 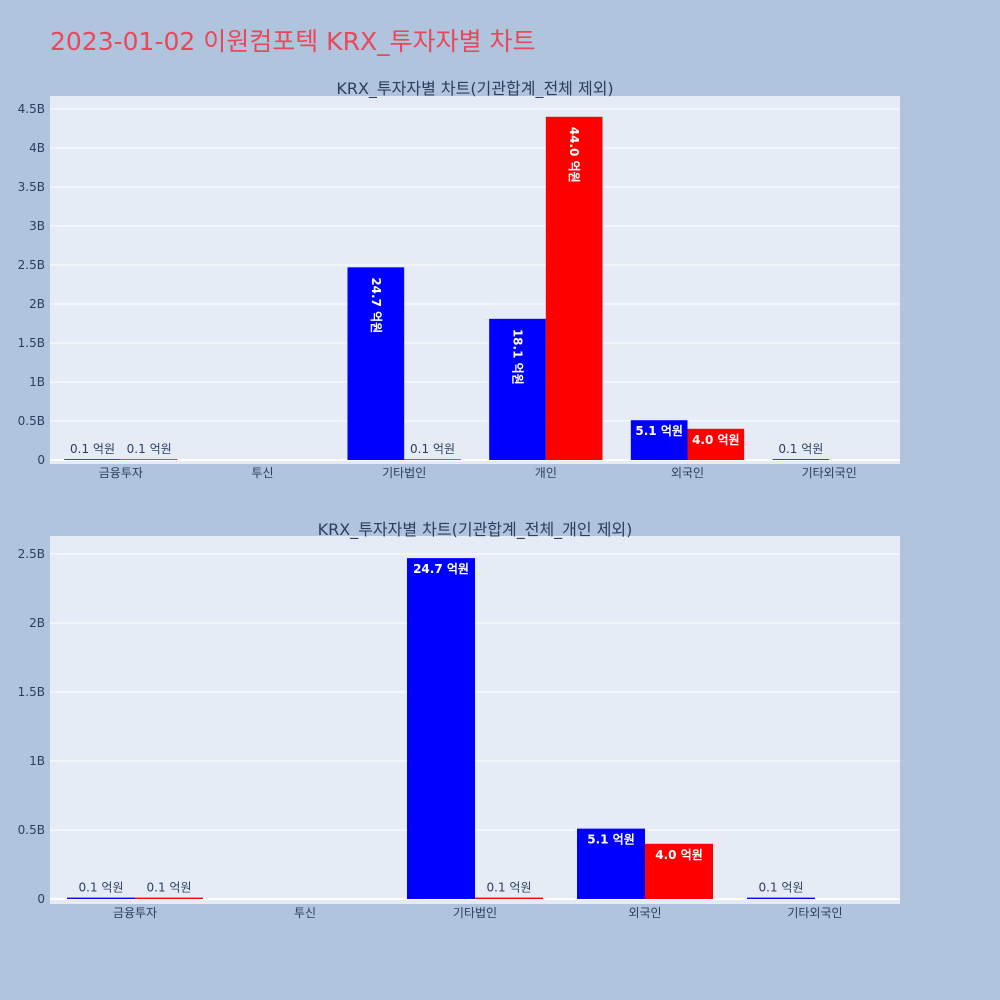 I want to click on y-tick-label: 4B, so click(x=37, y=148).